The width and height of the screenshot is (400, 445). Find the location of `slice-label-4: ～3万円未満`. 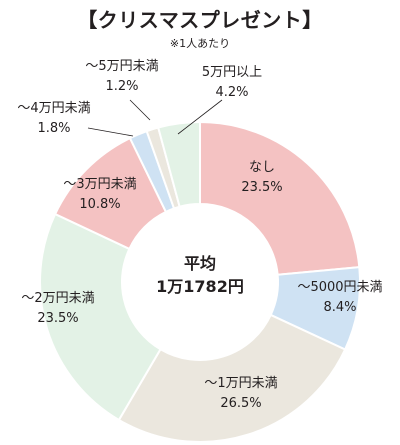

slice-label-4: ～3万円未満 is located at coordinates (99, 184).